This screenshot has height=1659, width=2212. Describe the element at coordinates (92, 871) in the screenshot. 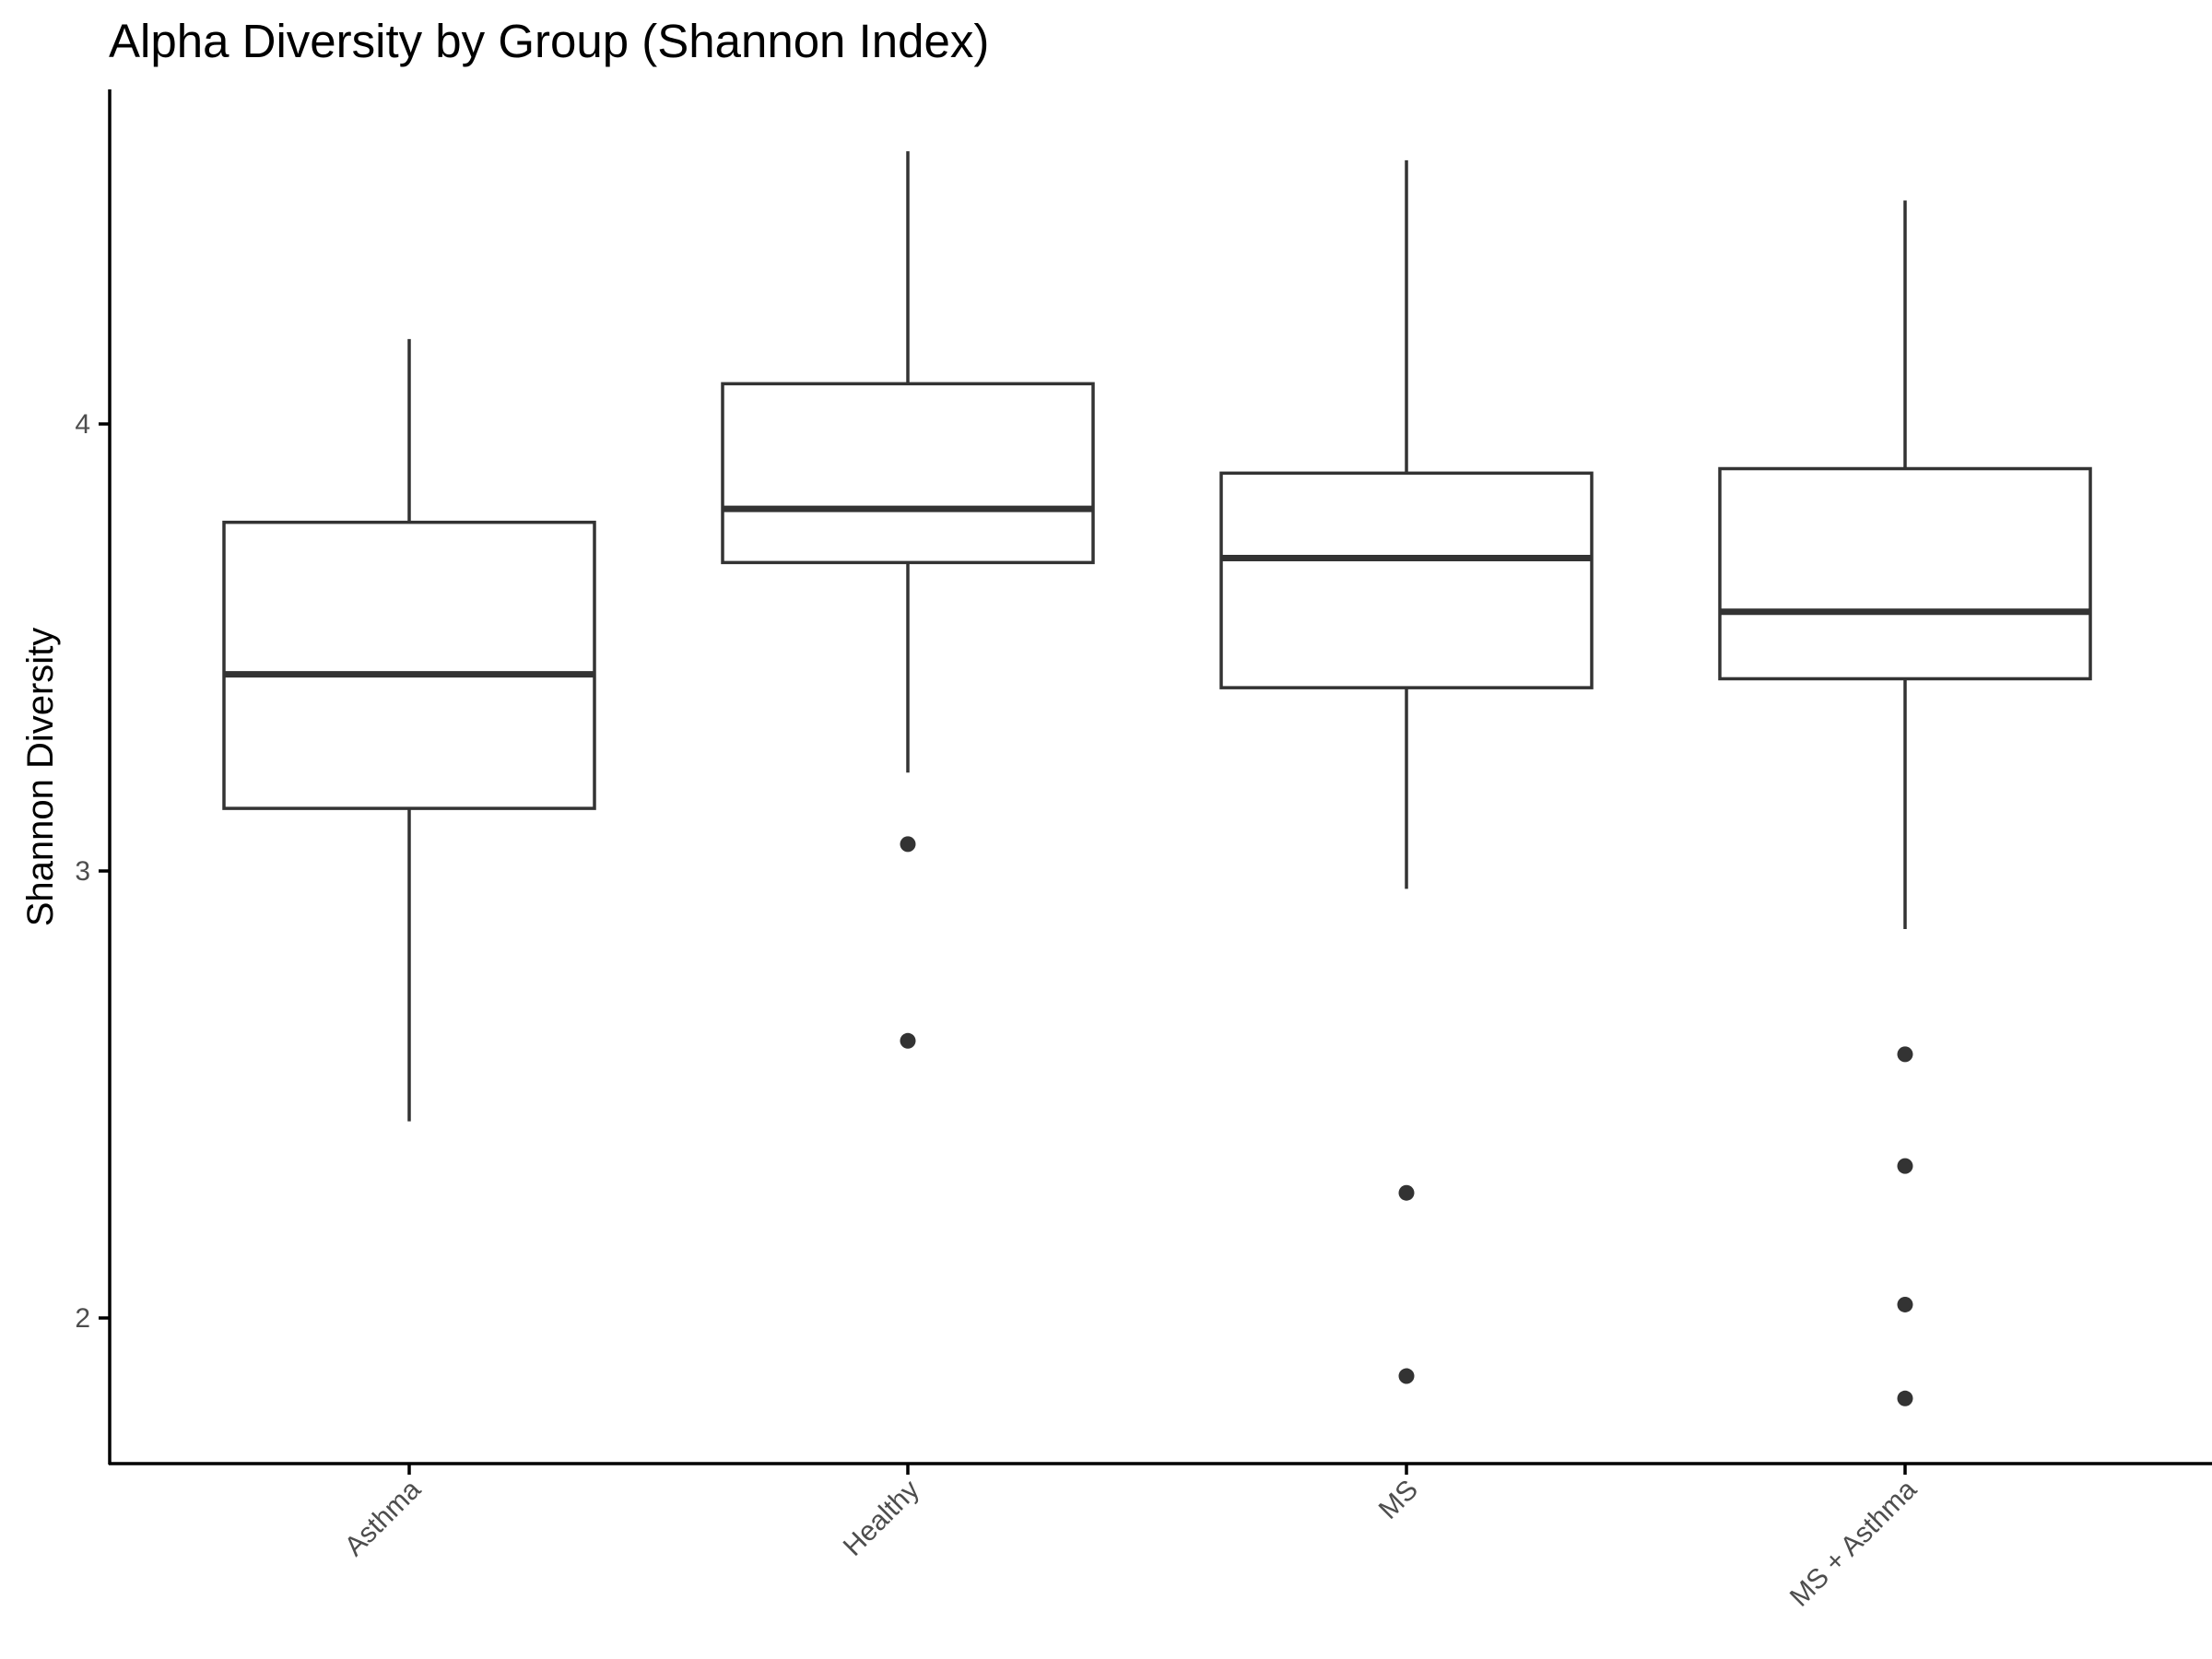

I see `y-axis: 2 3 4` at that location.